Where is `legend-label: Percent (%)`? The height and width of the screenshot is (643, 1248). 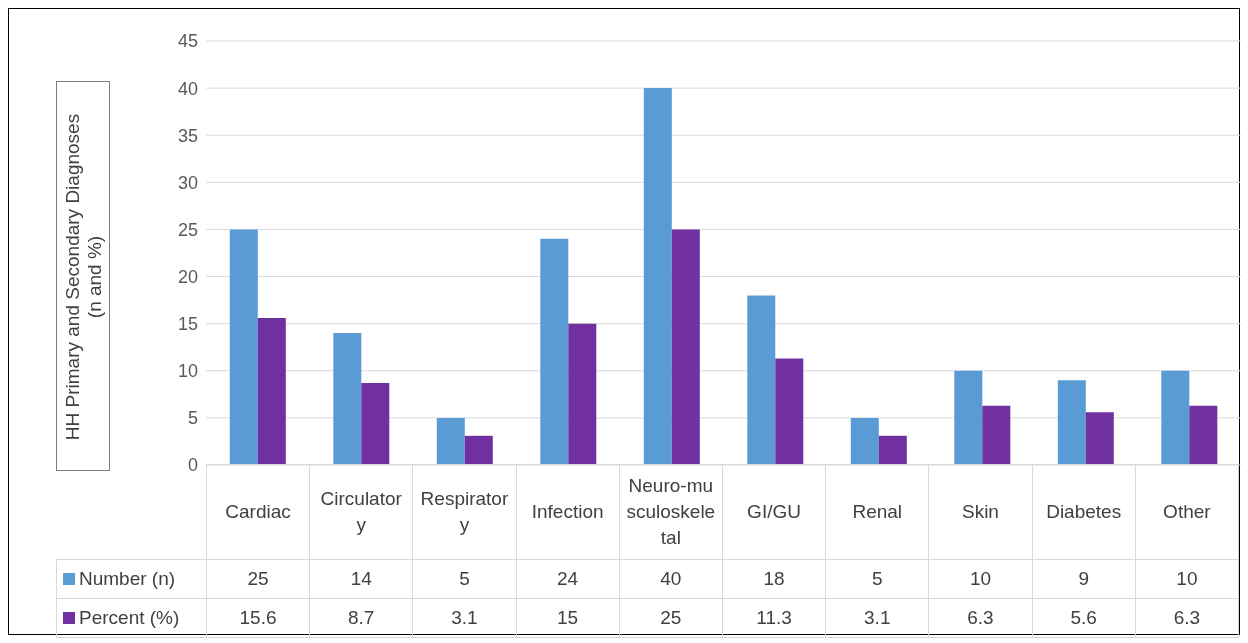
legend-label: Percent (%) is located at coordinates (131, 618).